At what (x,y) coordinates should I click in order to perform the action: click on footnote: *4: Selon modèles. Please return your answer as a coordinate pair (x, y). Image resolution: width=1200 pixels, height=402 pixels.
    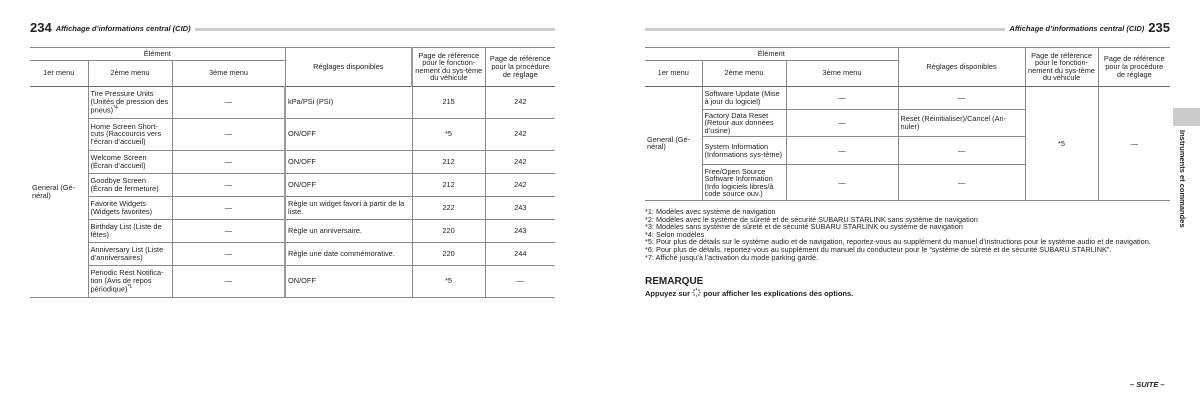
    Looking at the image, I should click on (675, 234).